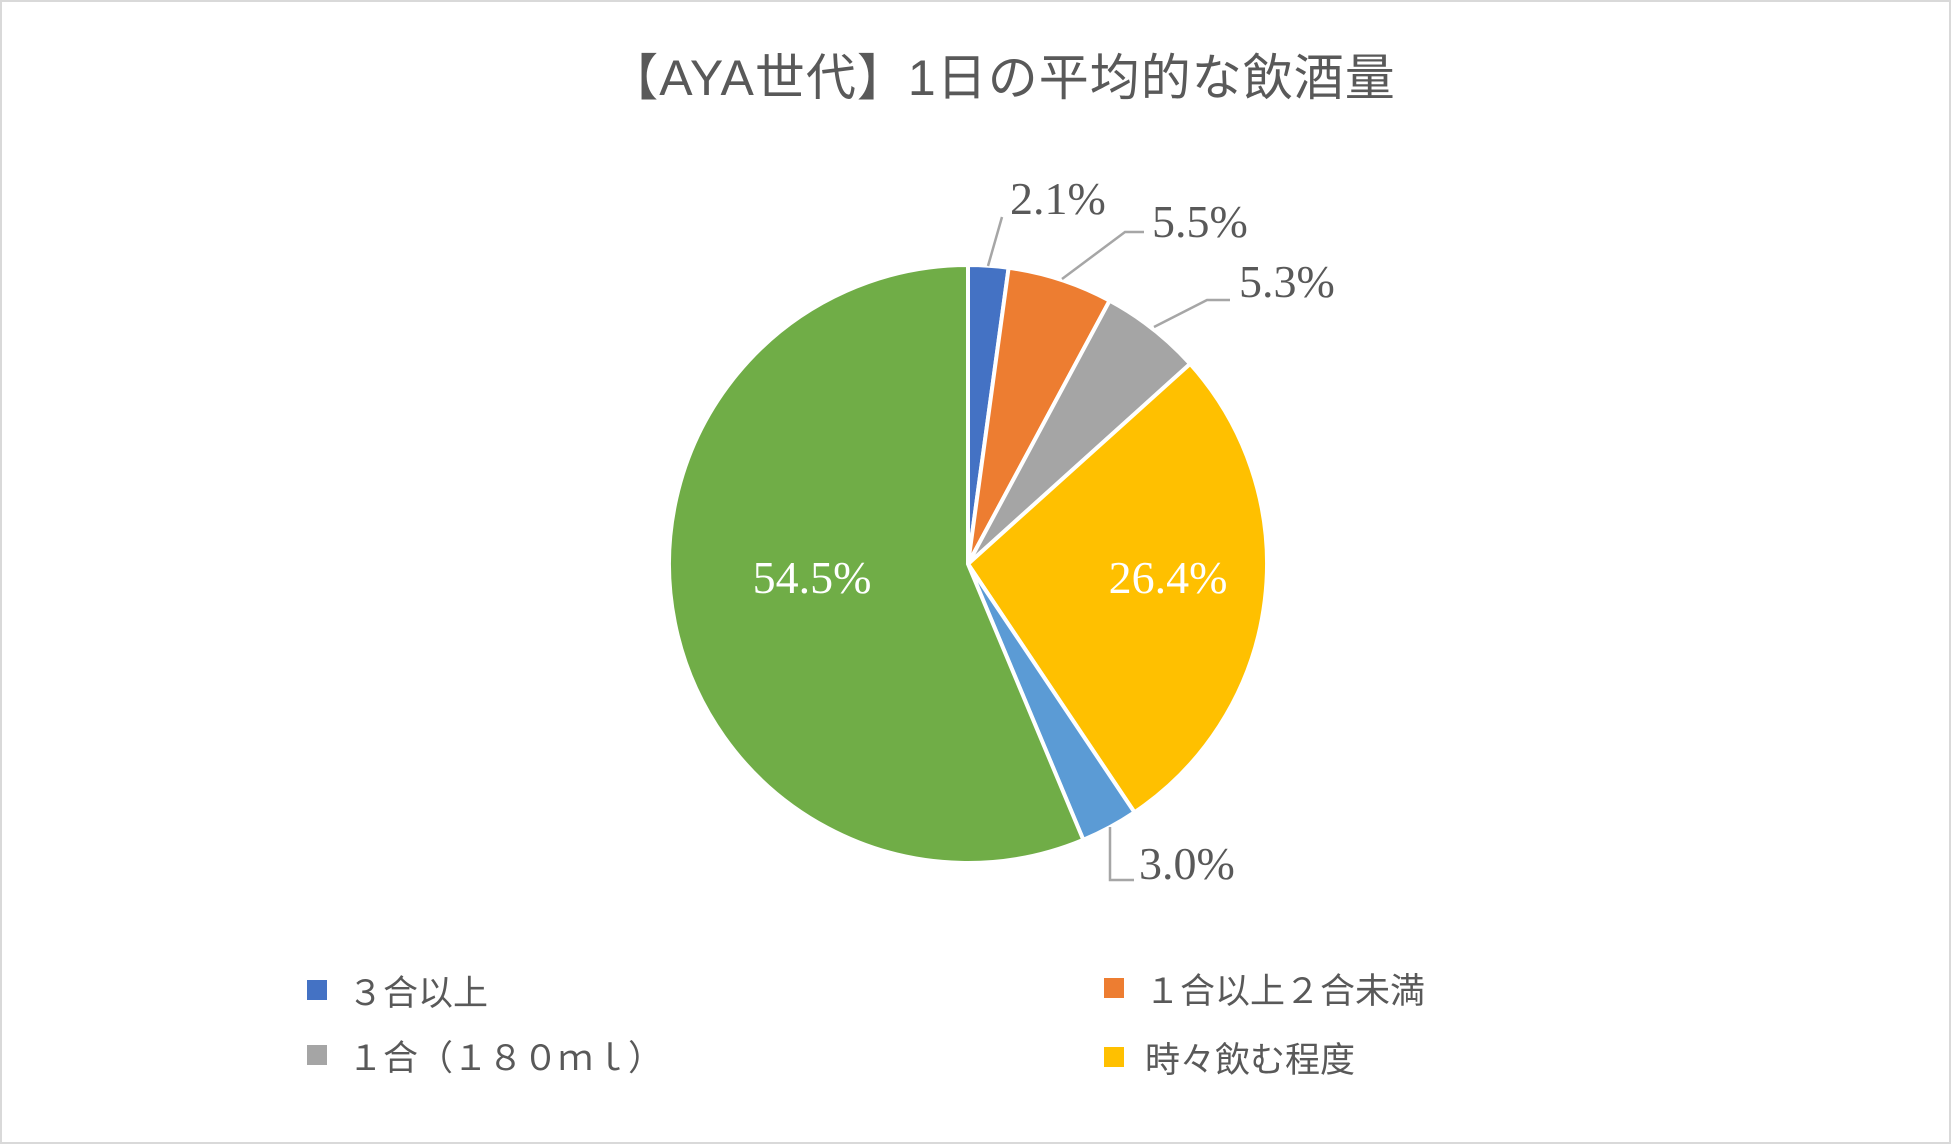 The width and height of the screenshot is (1951, 1144). Describe the element at coordinates (1187, 863) in the screenshot. I see `data-label-5: 3.0%` at that location.